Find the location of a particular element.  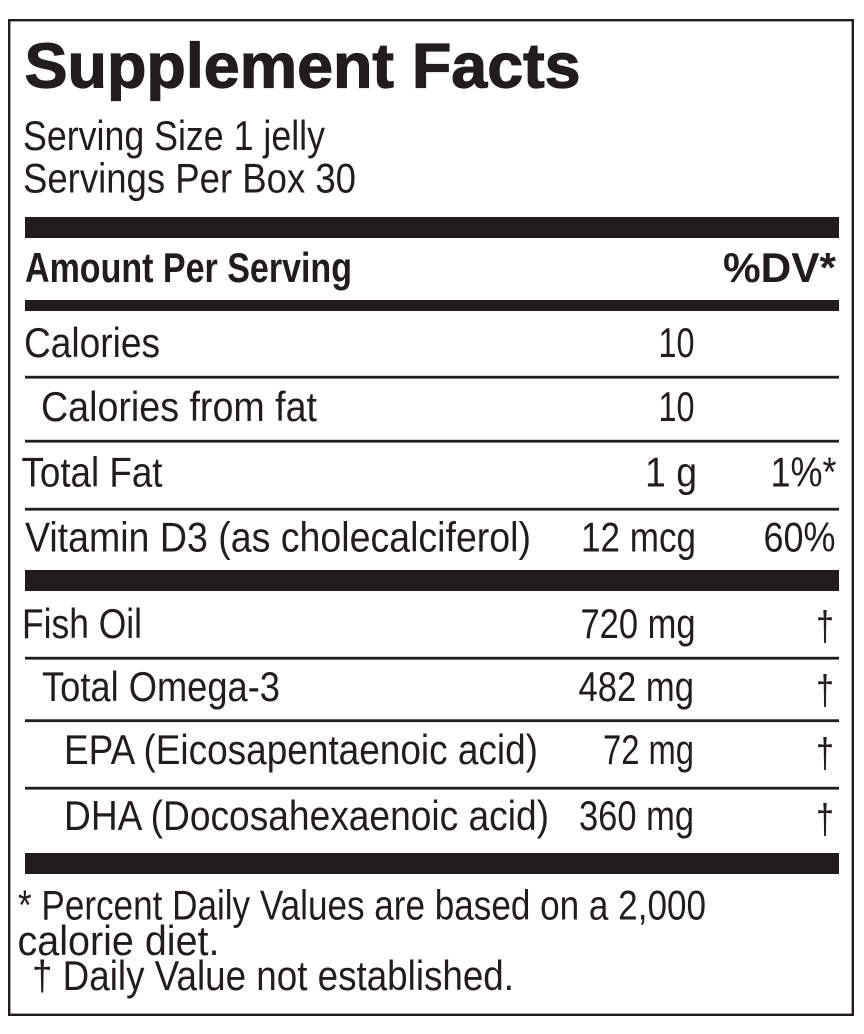

svg-text: Supplement Facts is located at coordinates (303, 67).